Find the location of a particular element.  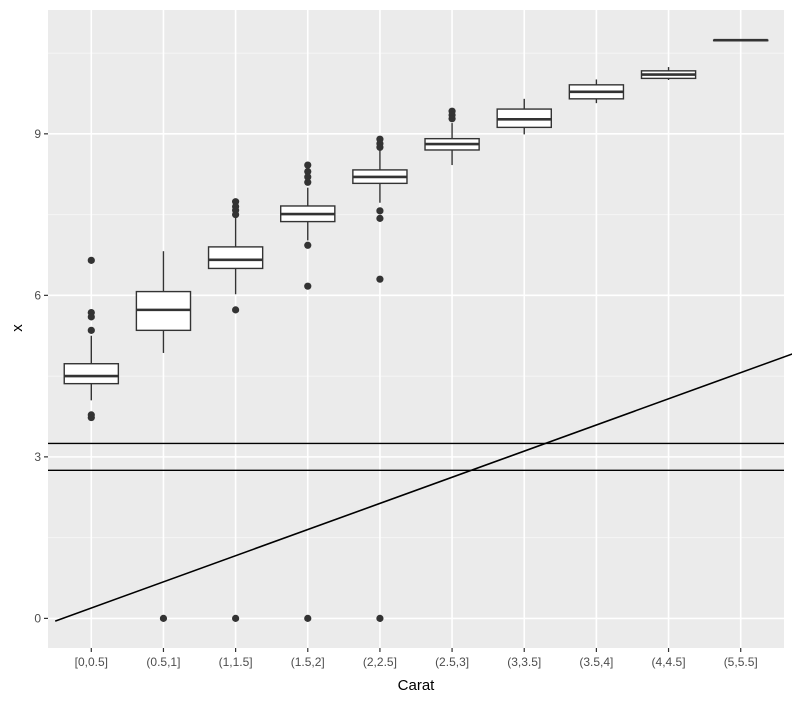

x-tick-label: (5,5.5] is located at coordinates (741, 662).